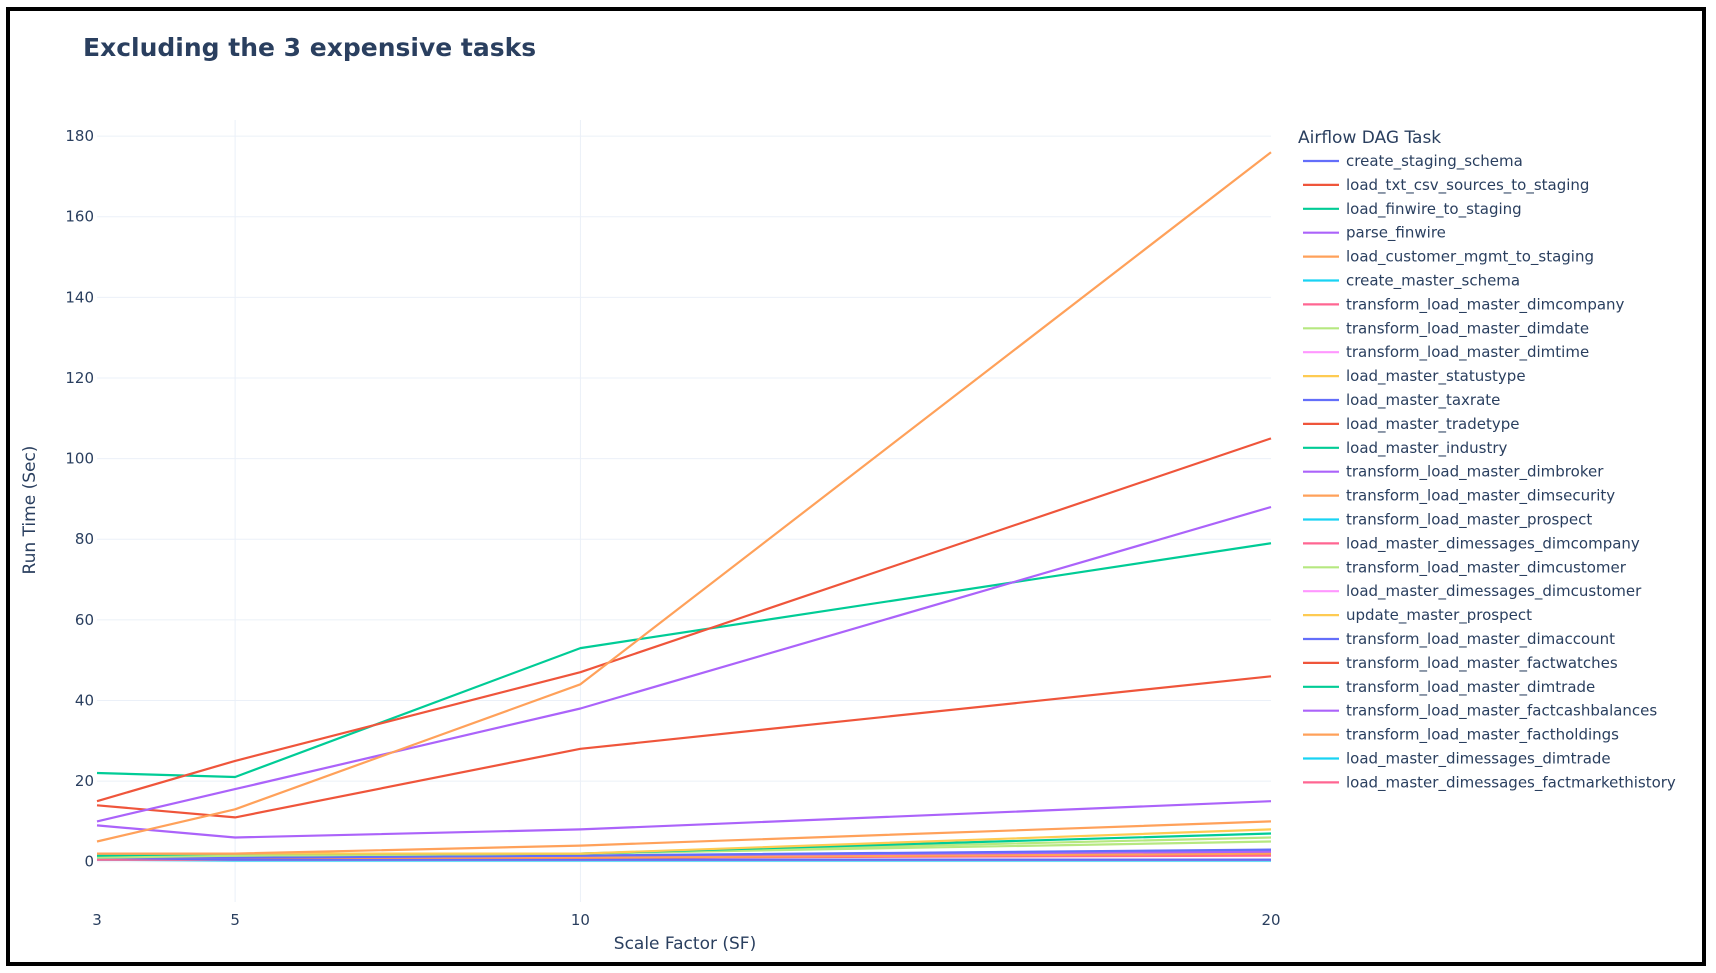  I want to click on y-tick-label: 40, so click(84, 700).